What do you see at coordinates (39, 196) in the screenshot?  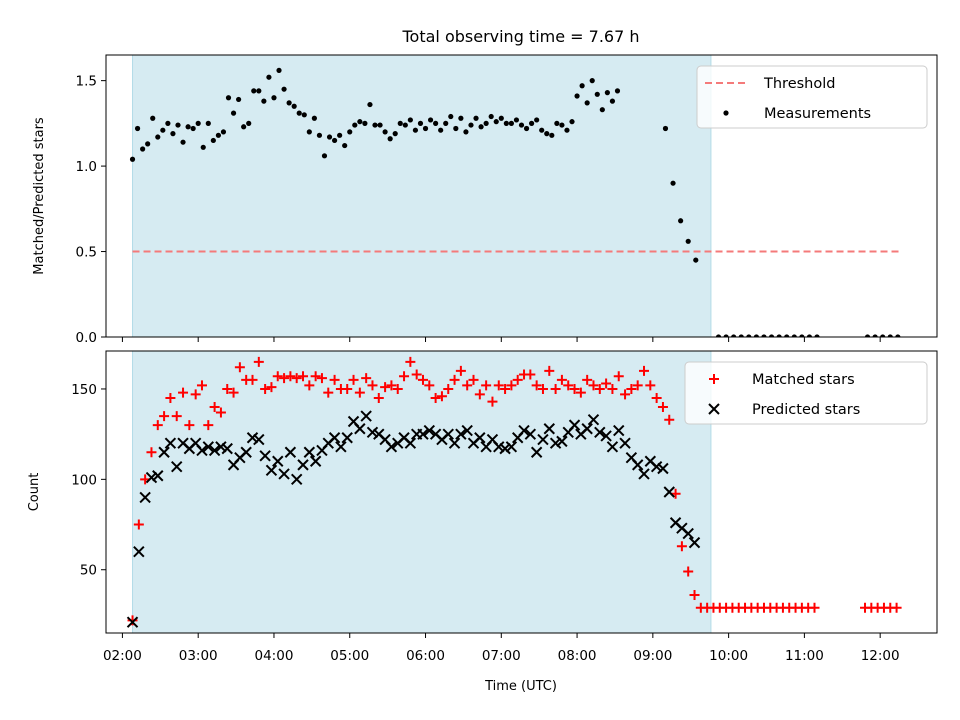 I see `y-axis-label-ratio: Matched/Predicted stars` at bounding box center [39, 196].